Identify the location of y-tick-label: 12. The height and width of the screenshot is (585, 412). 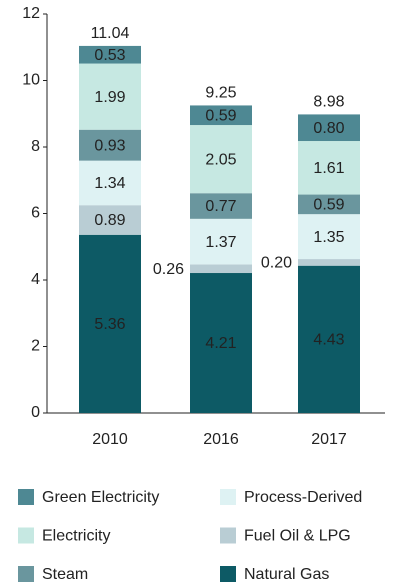
(31, 13).